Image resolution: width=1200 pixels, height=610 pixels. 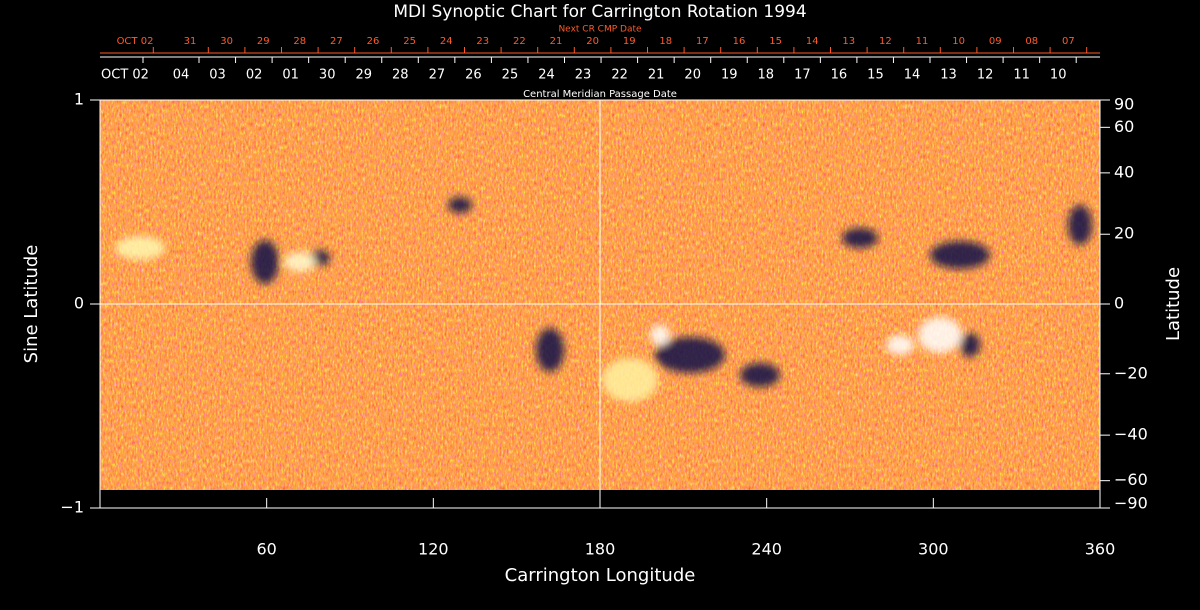 What do you see at coordinates (729, 75) in the screenshot?
I see `date-label: 19` at bounding box center [729, 75].